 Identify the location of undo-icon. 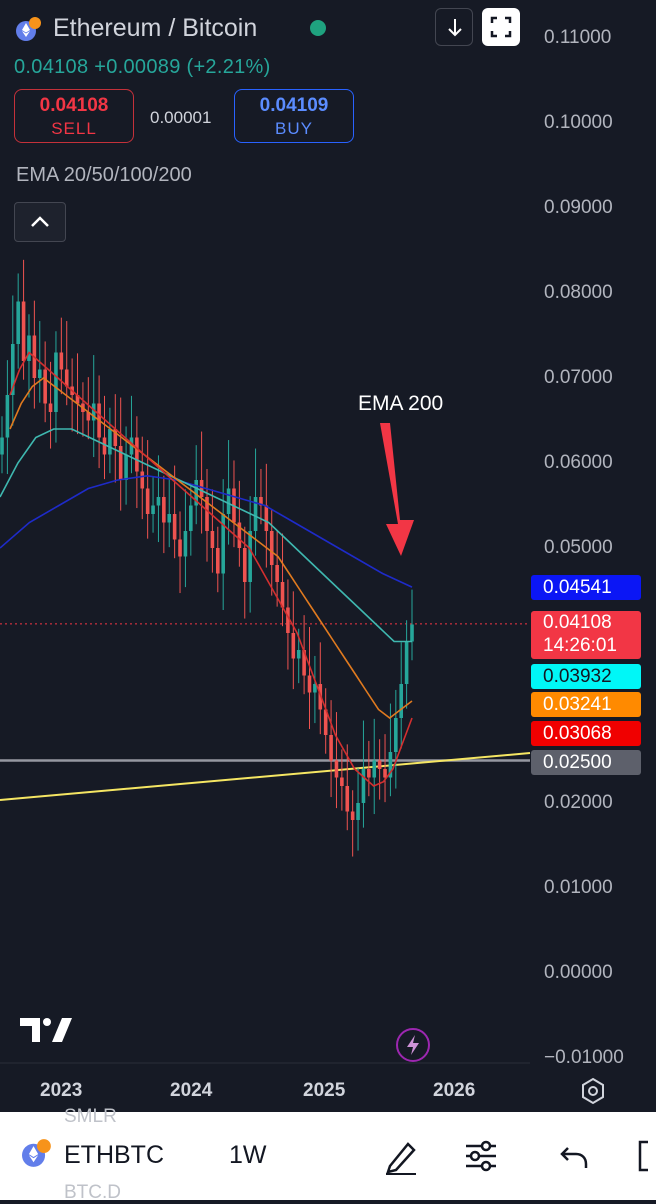
(575, 1157).